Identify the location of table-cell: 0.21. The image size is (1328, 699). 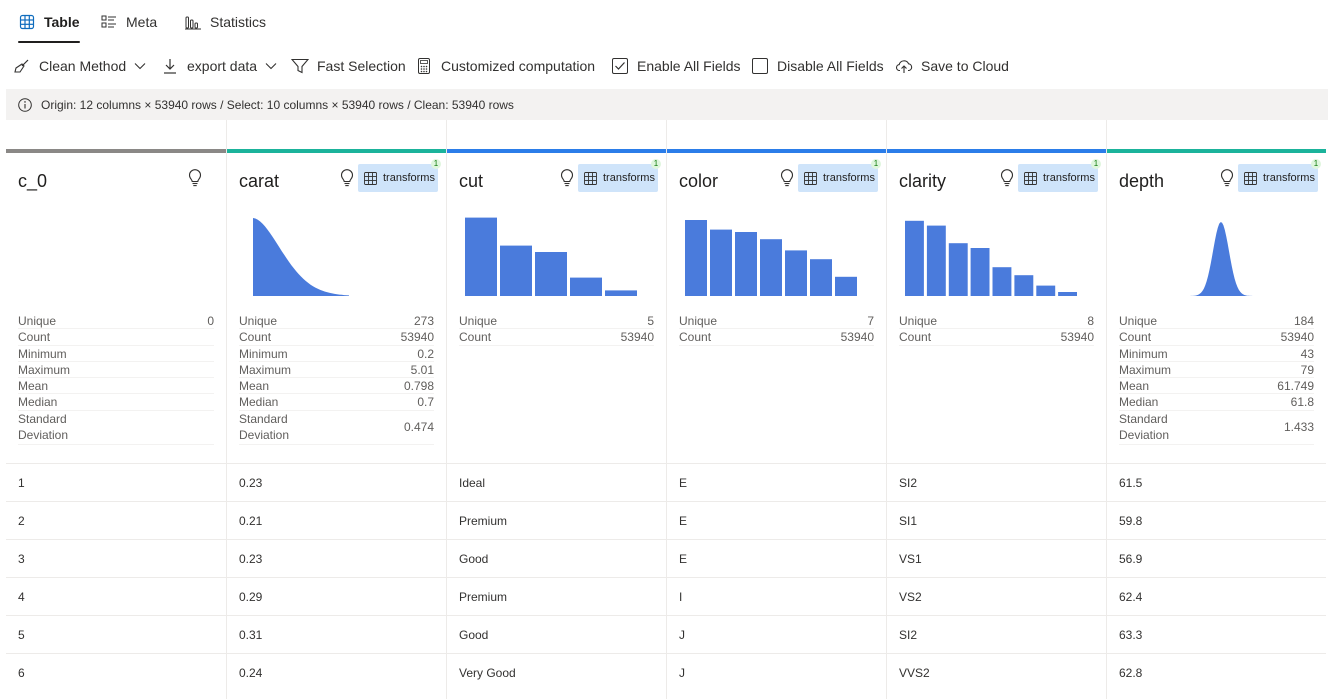
(336, 520).